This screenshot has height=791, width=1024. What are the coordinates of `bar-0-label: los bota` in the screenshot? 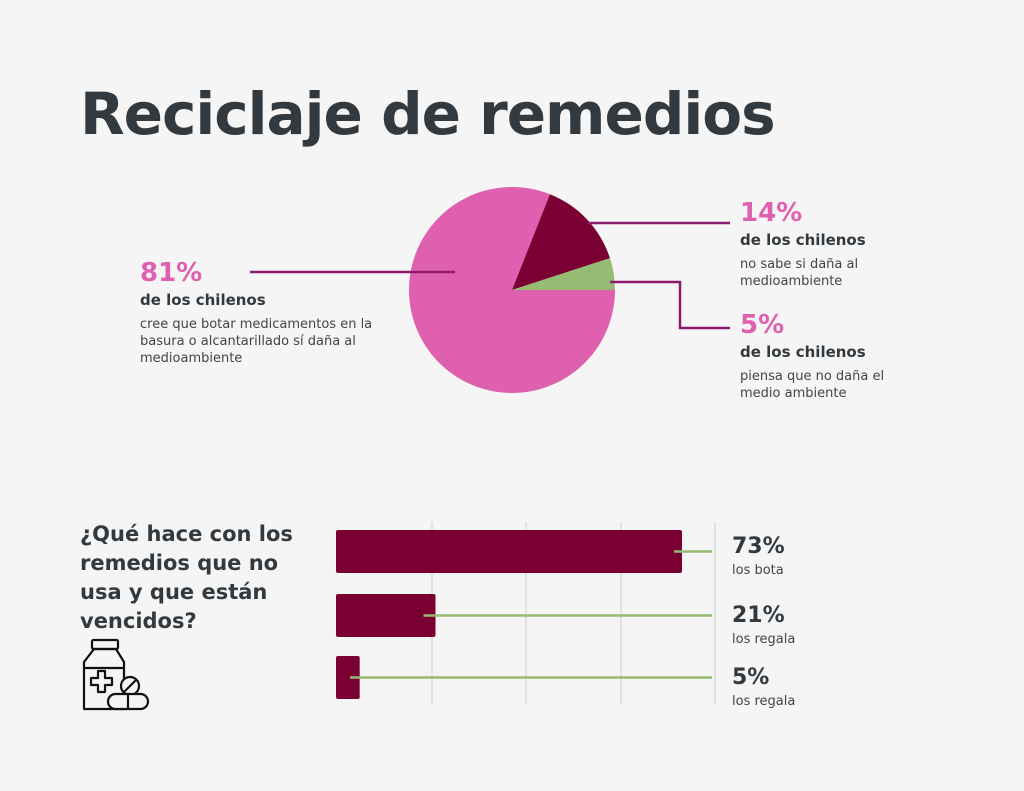 It's located at (758, 570).